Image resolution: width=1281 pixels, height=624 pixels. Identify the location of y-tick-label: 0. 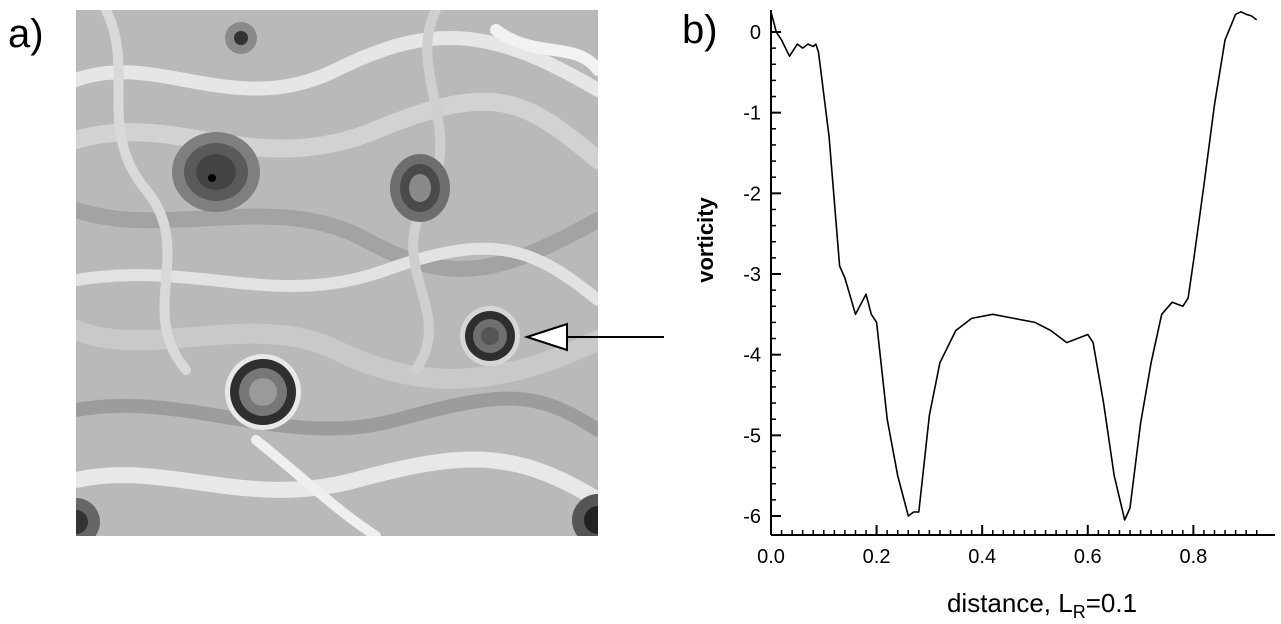
(755, 33).